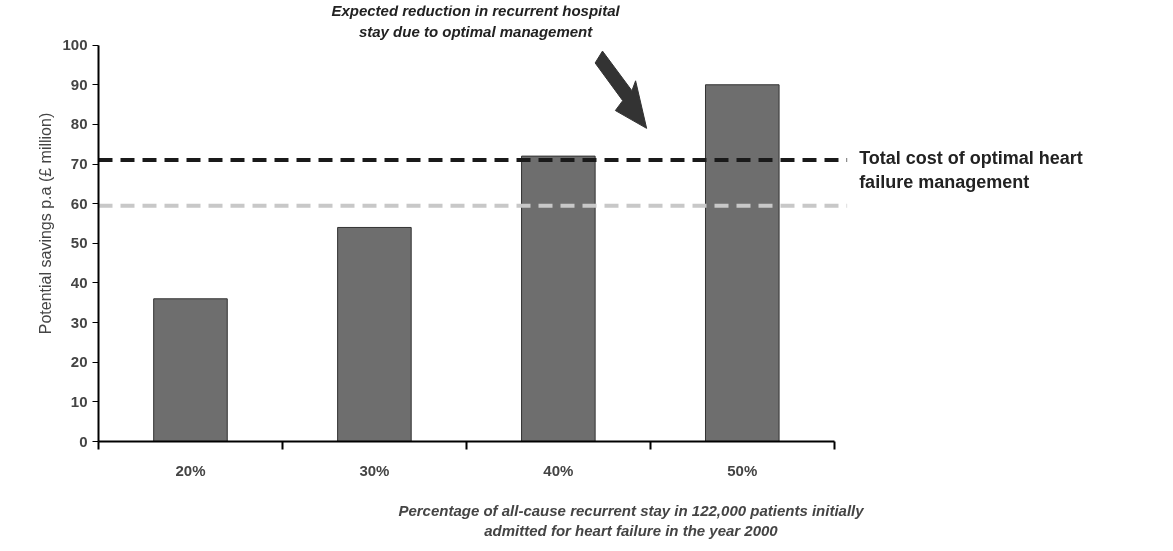 This screenshot has height=551, width=1173. Describe the element at coordinates (971, 170) in the screenshot. I see `ref-line-label: Total cost of optimal heart failure management` at that location.